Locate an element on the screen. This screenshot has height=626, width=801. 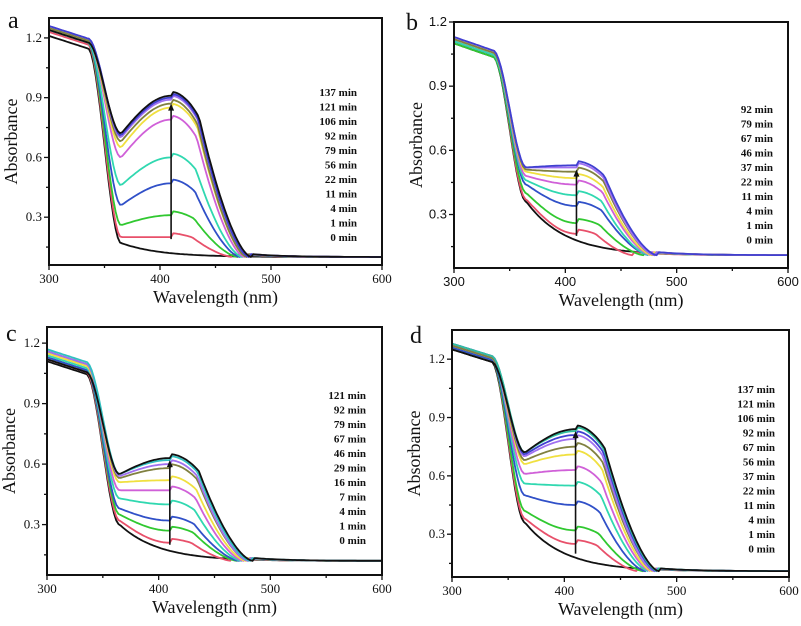
legend-entry: 16 min is located at coordinates (350, 483).